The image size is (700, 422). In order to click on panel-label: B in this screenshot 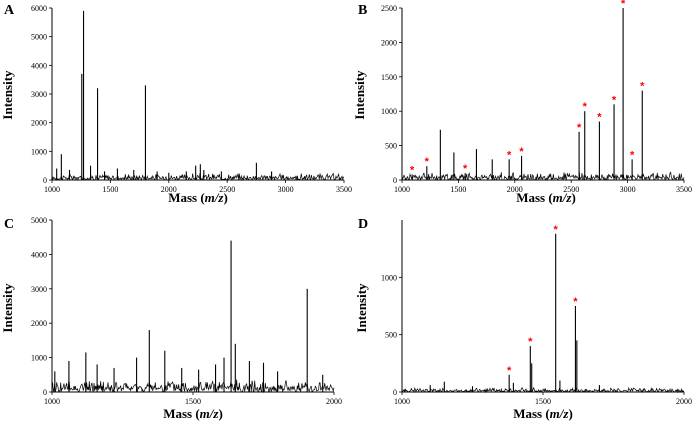, I will do `click(362, 10)`.